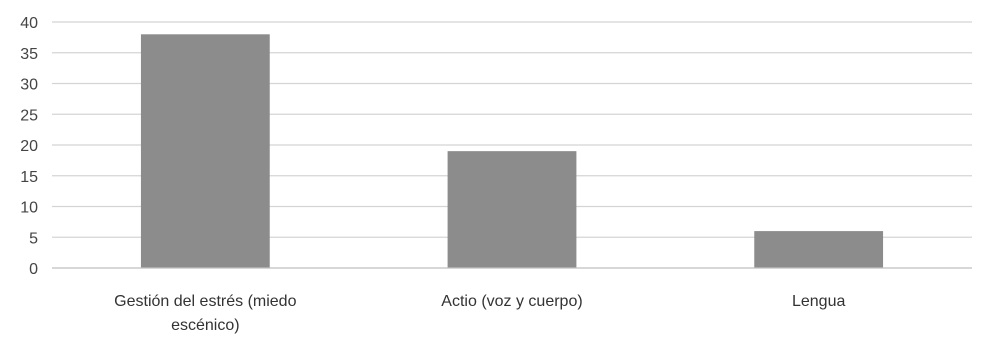 This screenshot has height=338, width=1000. I want to click on x-category-label: Actio (voz y cuerpo), so click(511, 301).